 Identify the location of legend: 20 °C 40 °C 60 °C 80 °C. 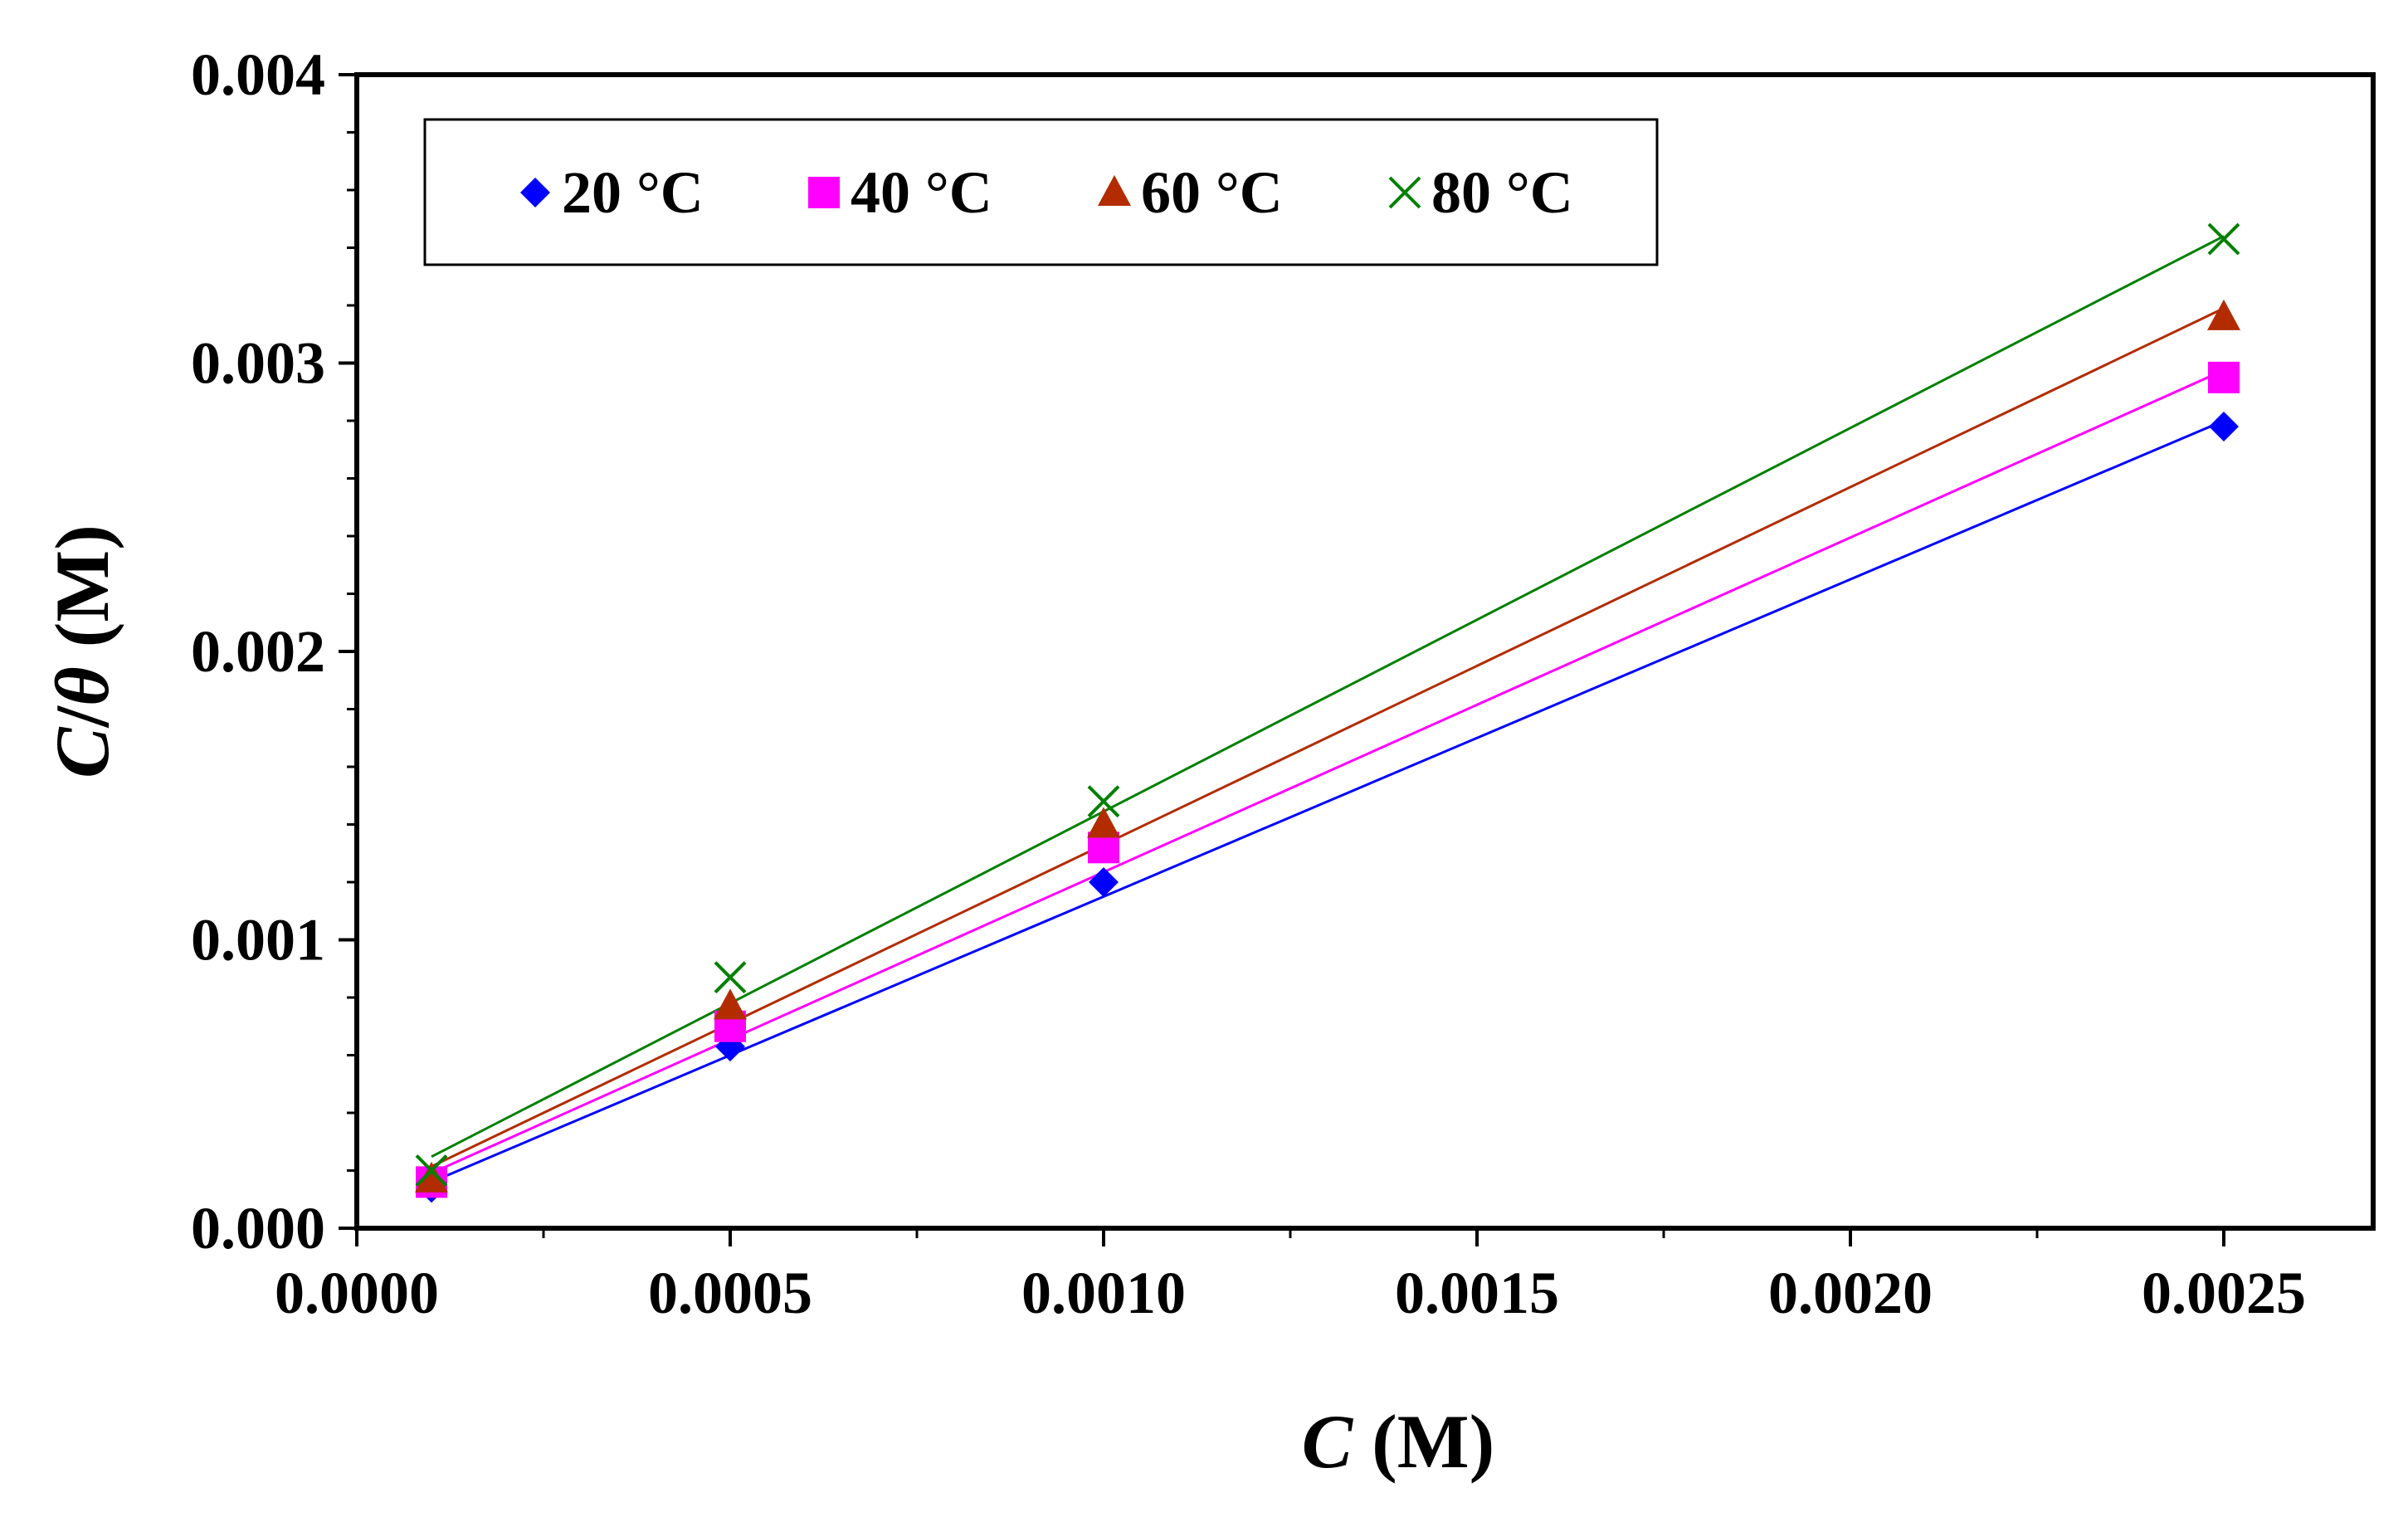
(1041, 192).